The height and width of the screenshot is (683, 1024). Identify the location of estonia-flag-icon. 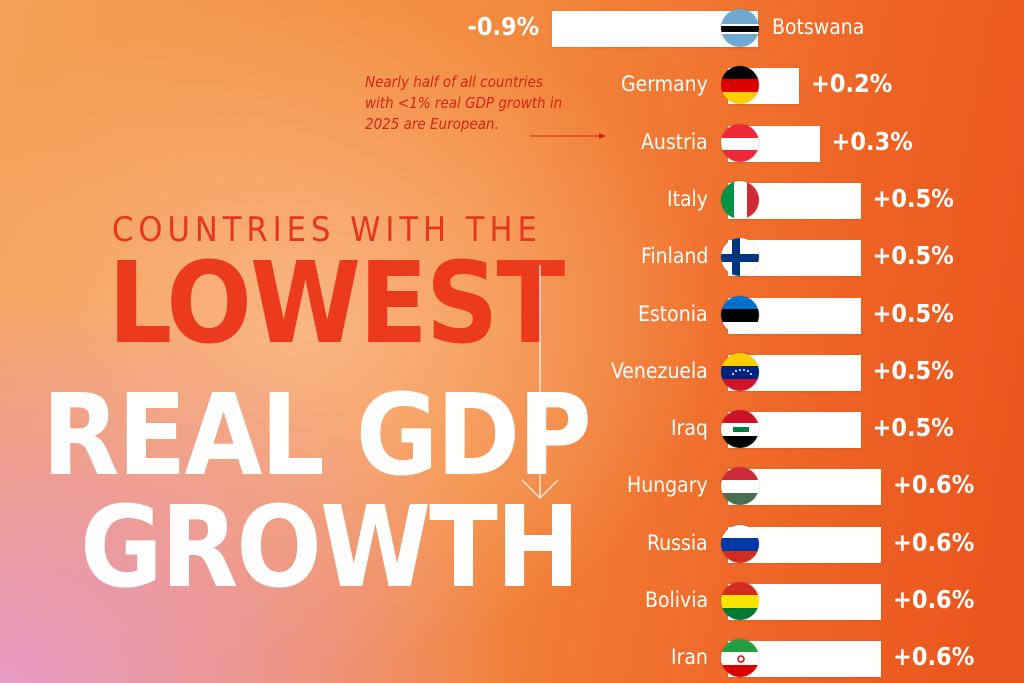
(740, 314).